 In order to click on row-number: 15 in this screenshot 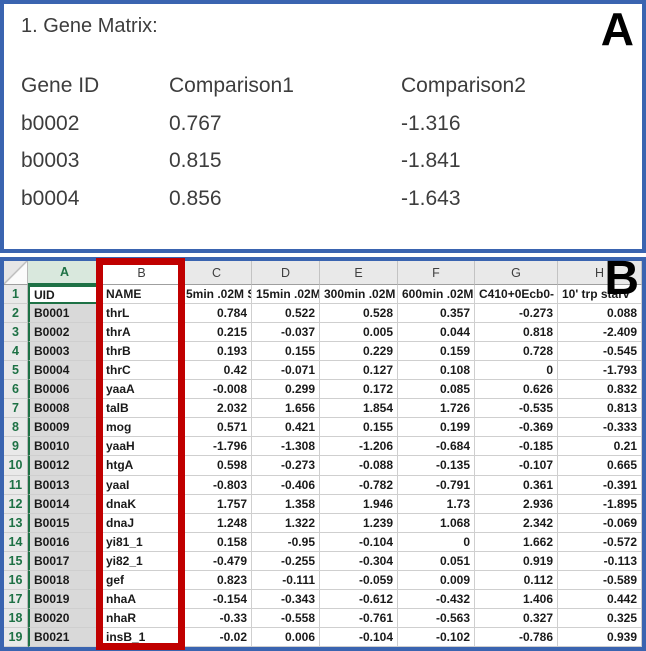, I will do `click(16, 561)`.